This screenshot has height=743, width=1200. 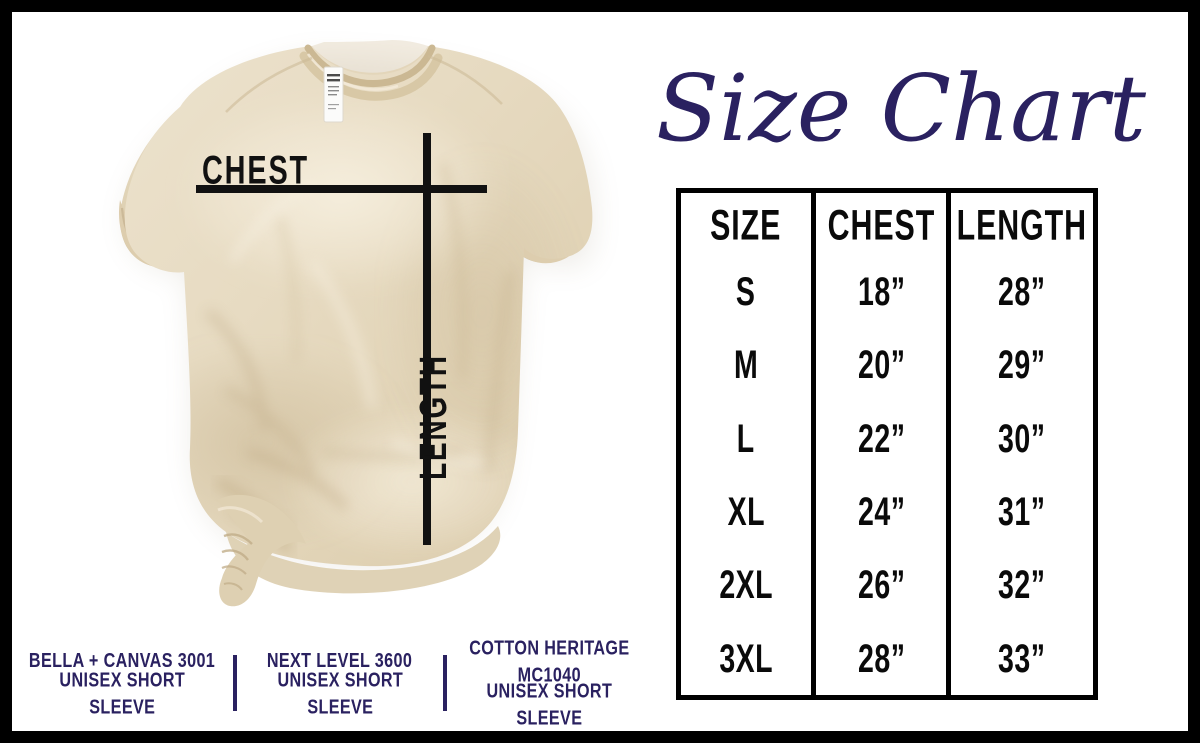 I want to click on table-cell-length-2xl: 32”, so click(x=1022, y=585).